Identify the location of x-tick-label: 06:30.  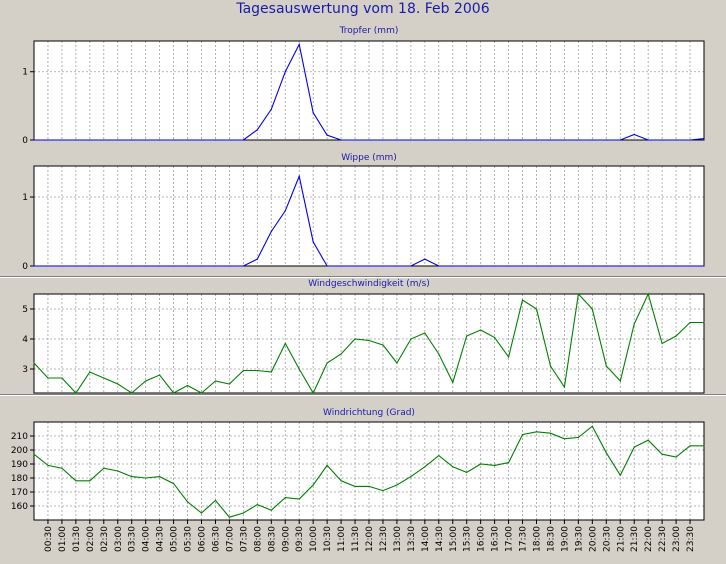
(216, 539).